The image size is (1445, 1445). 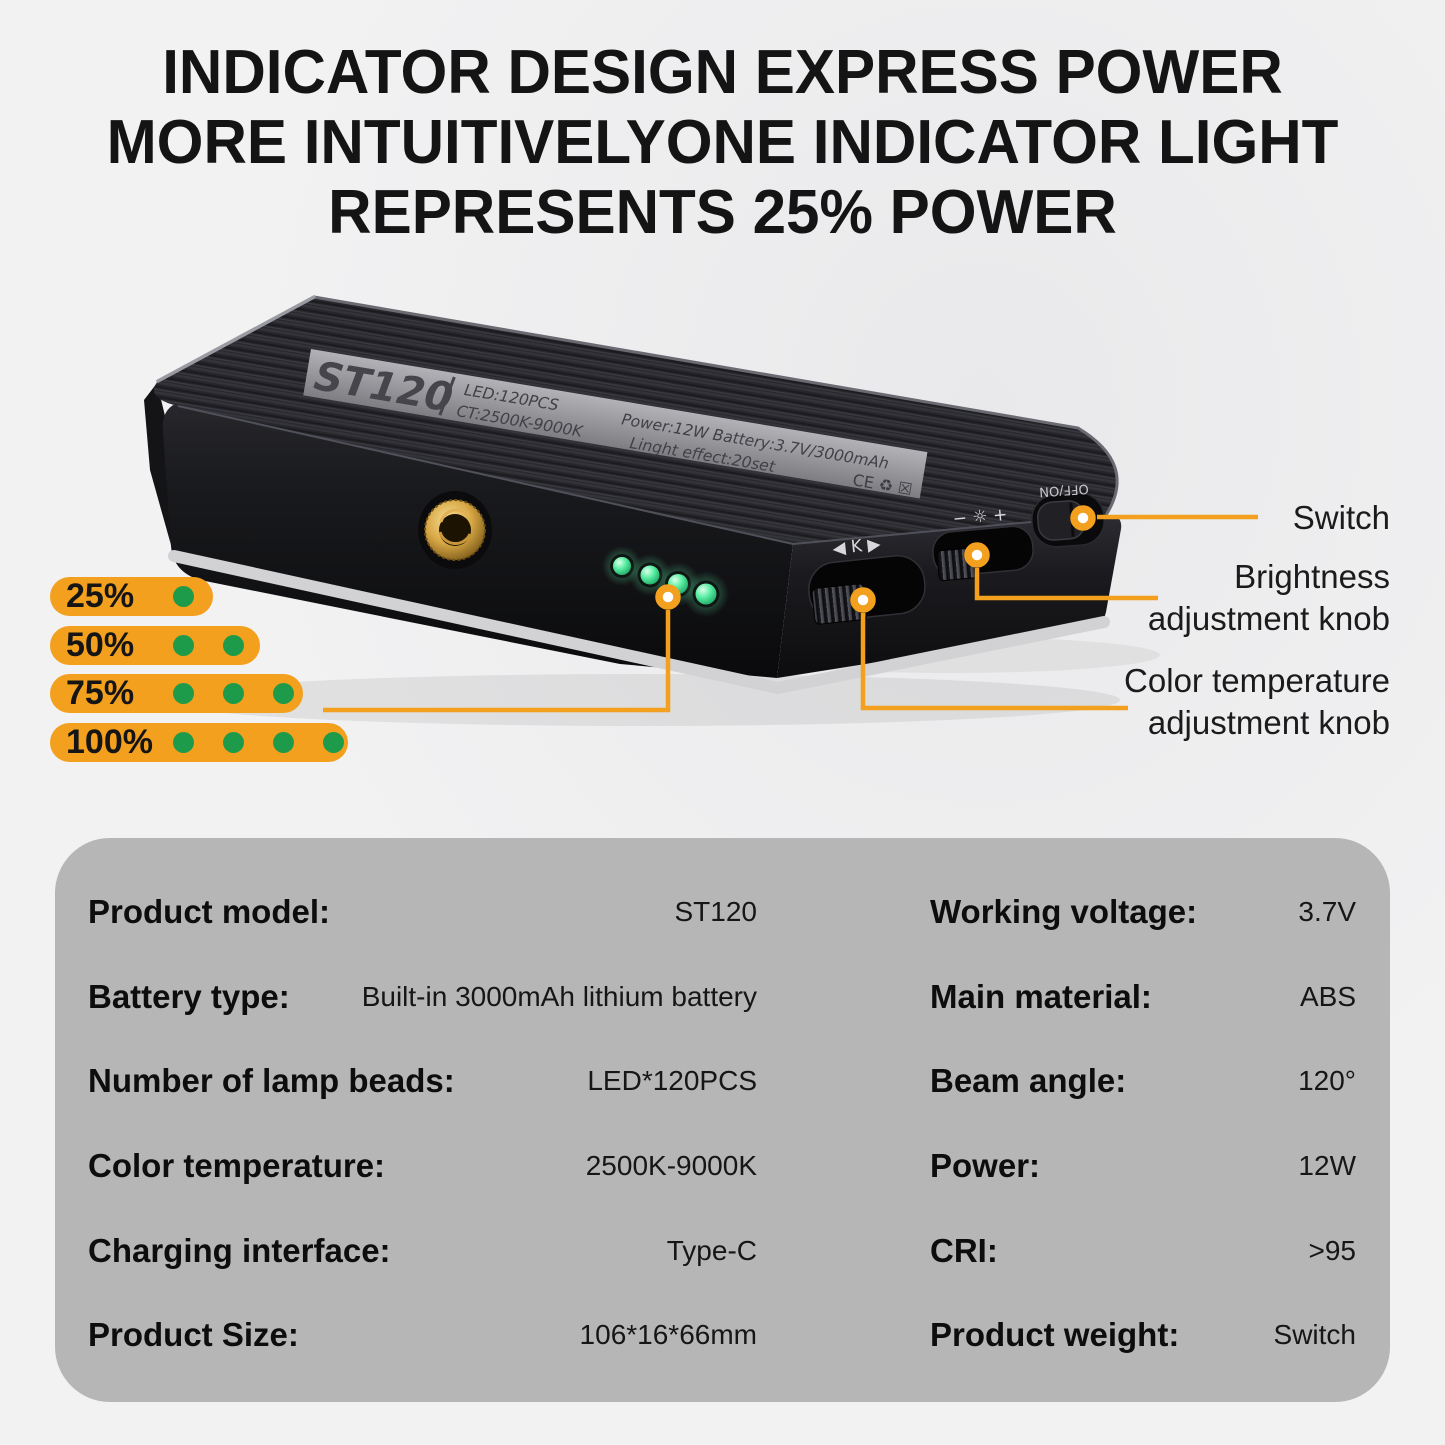 What do you see at coordinates (977, 555) in the screenshot?
I see `marker-brightness` at bounding box center [977, 555].